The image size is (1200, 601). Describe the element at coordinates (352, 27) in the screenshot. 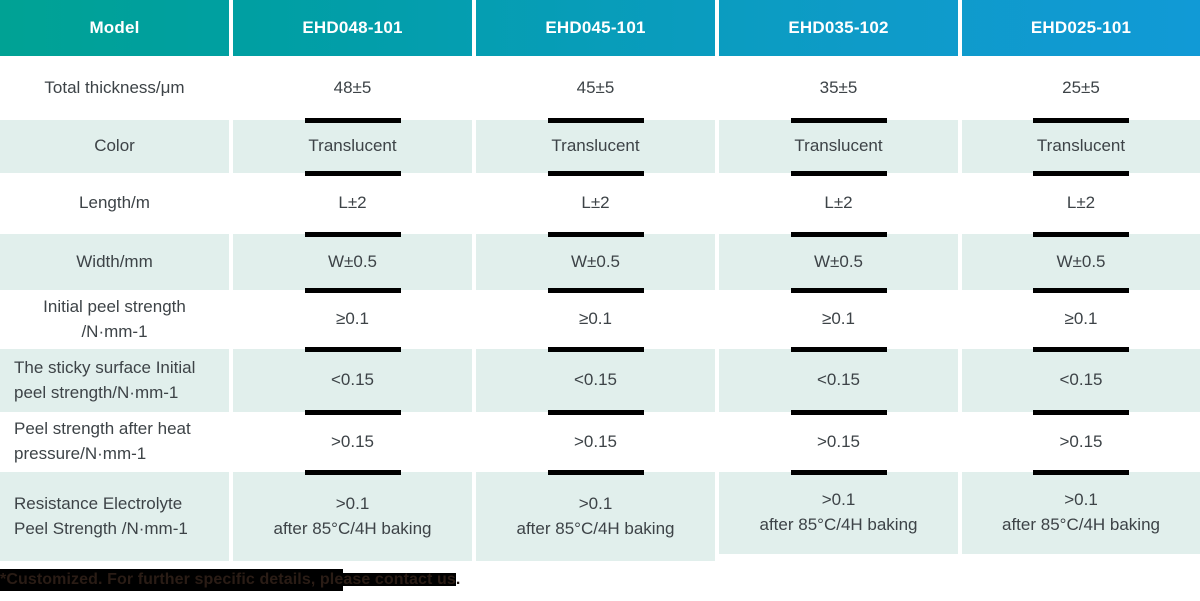

I see `header-cell-model-1: EHD048-101` at that location.